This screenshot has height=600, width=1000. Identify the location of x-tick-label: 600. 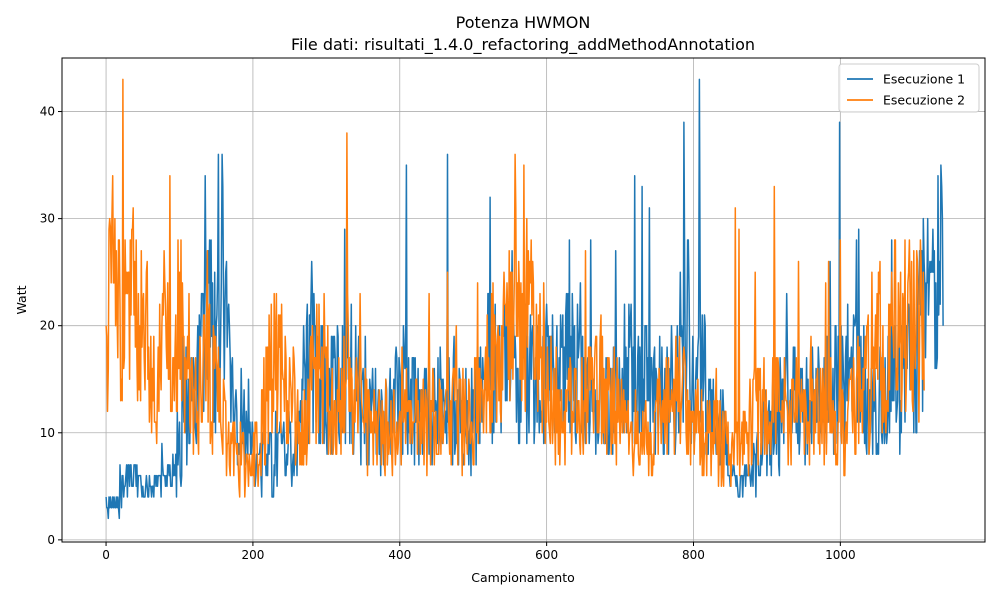
(546, 555).